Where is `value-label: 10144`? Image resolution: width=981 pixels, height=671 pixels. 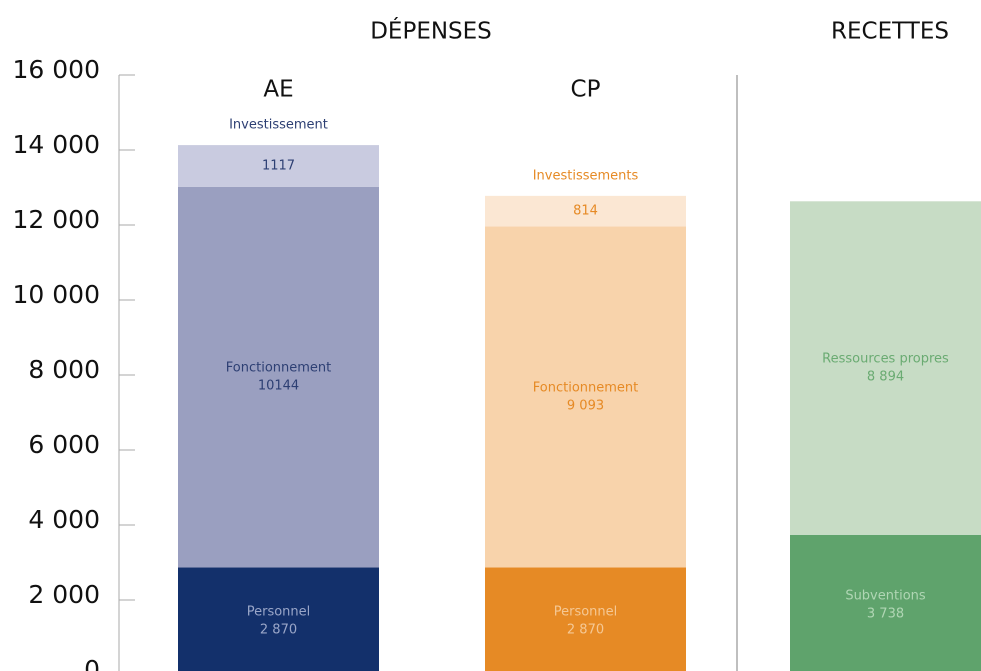
value-label: 10144 is located at coordinates (278, 386).